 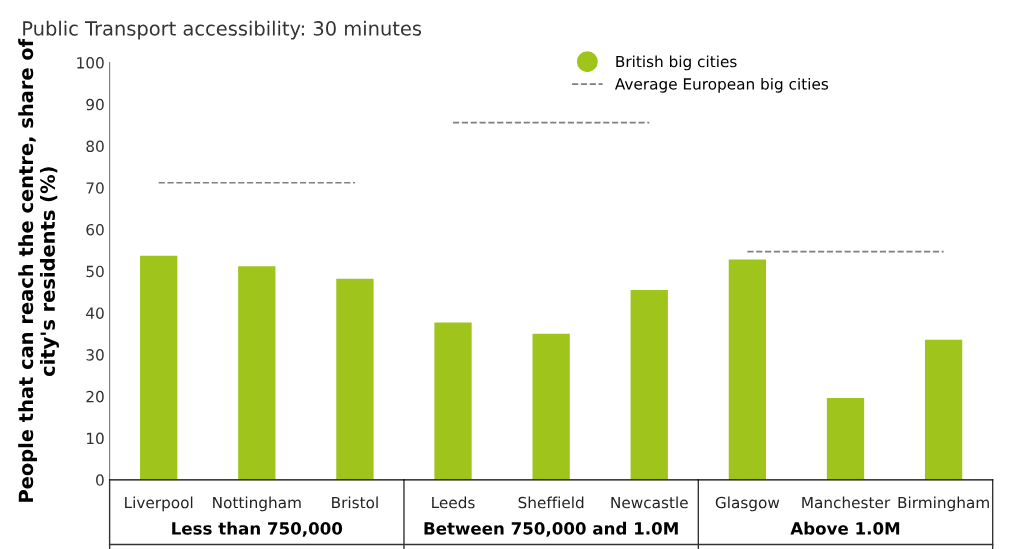 I want to click on y-tick-label: 0, so click(x=100, y=480).